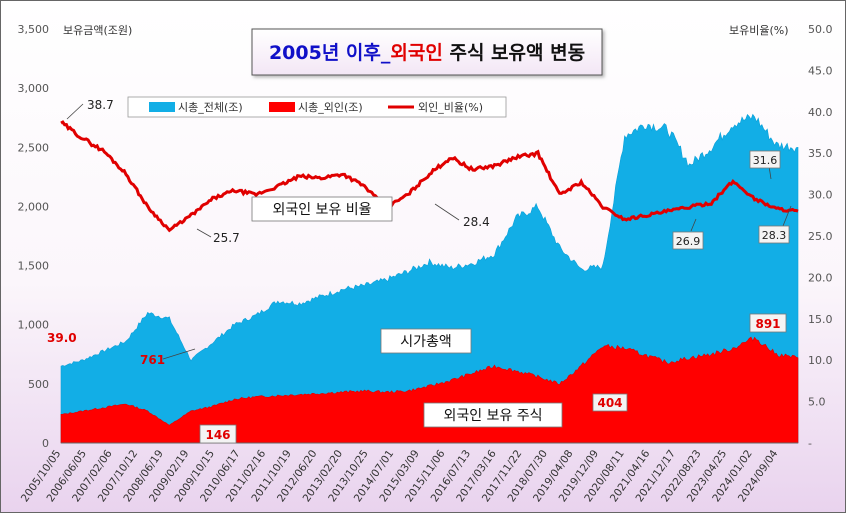 Image resolution: width=846 pixels, height=514 pixels. I want to click on left-tick-label: 3,500, so click(34, 29).